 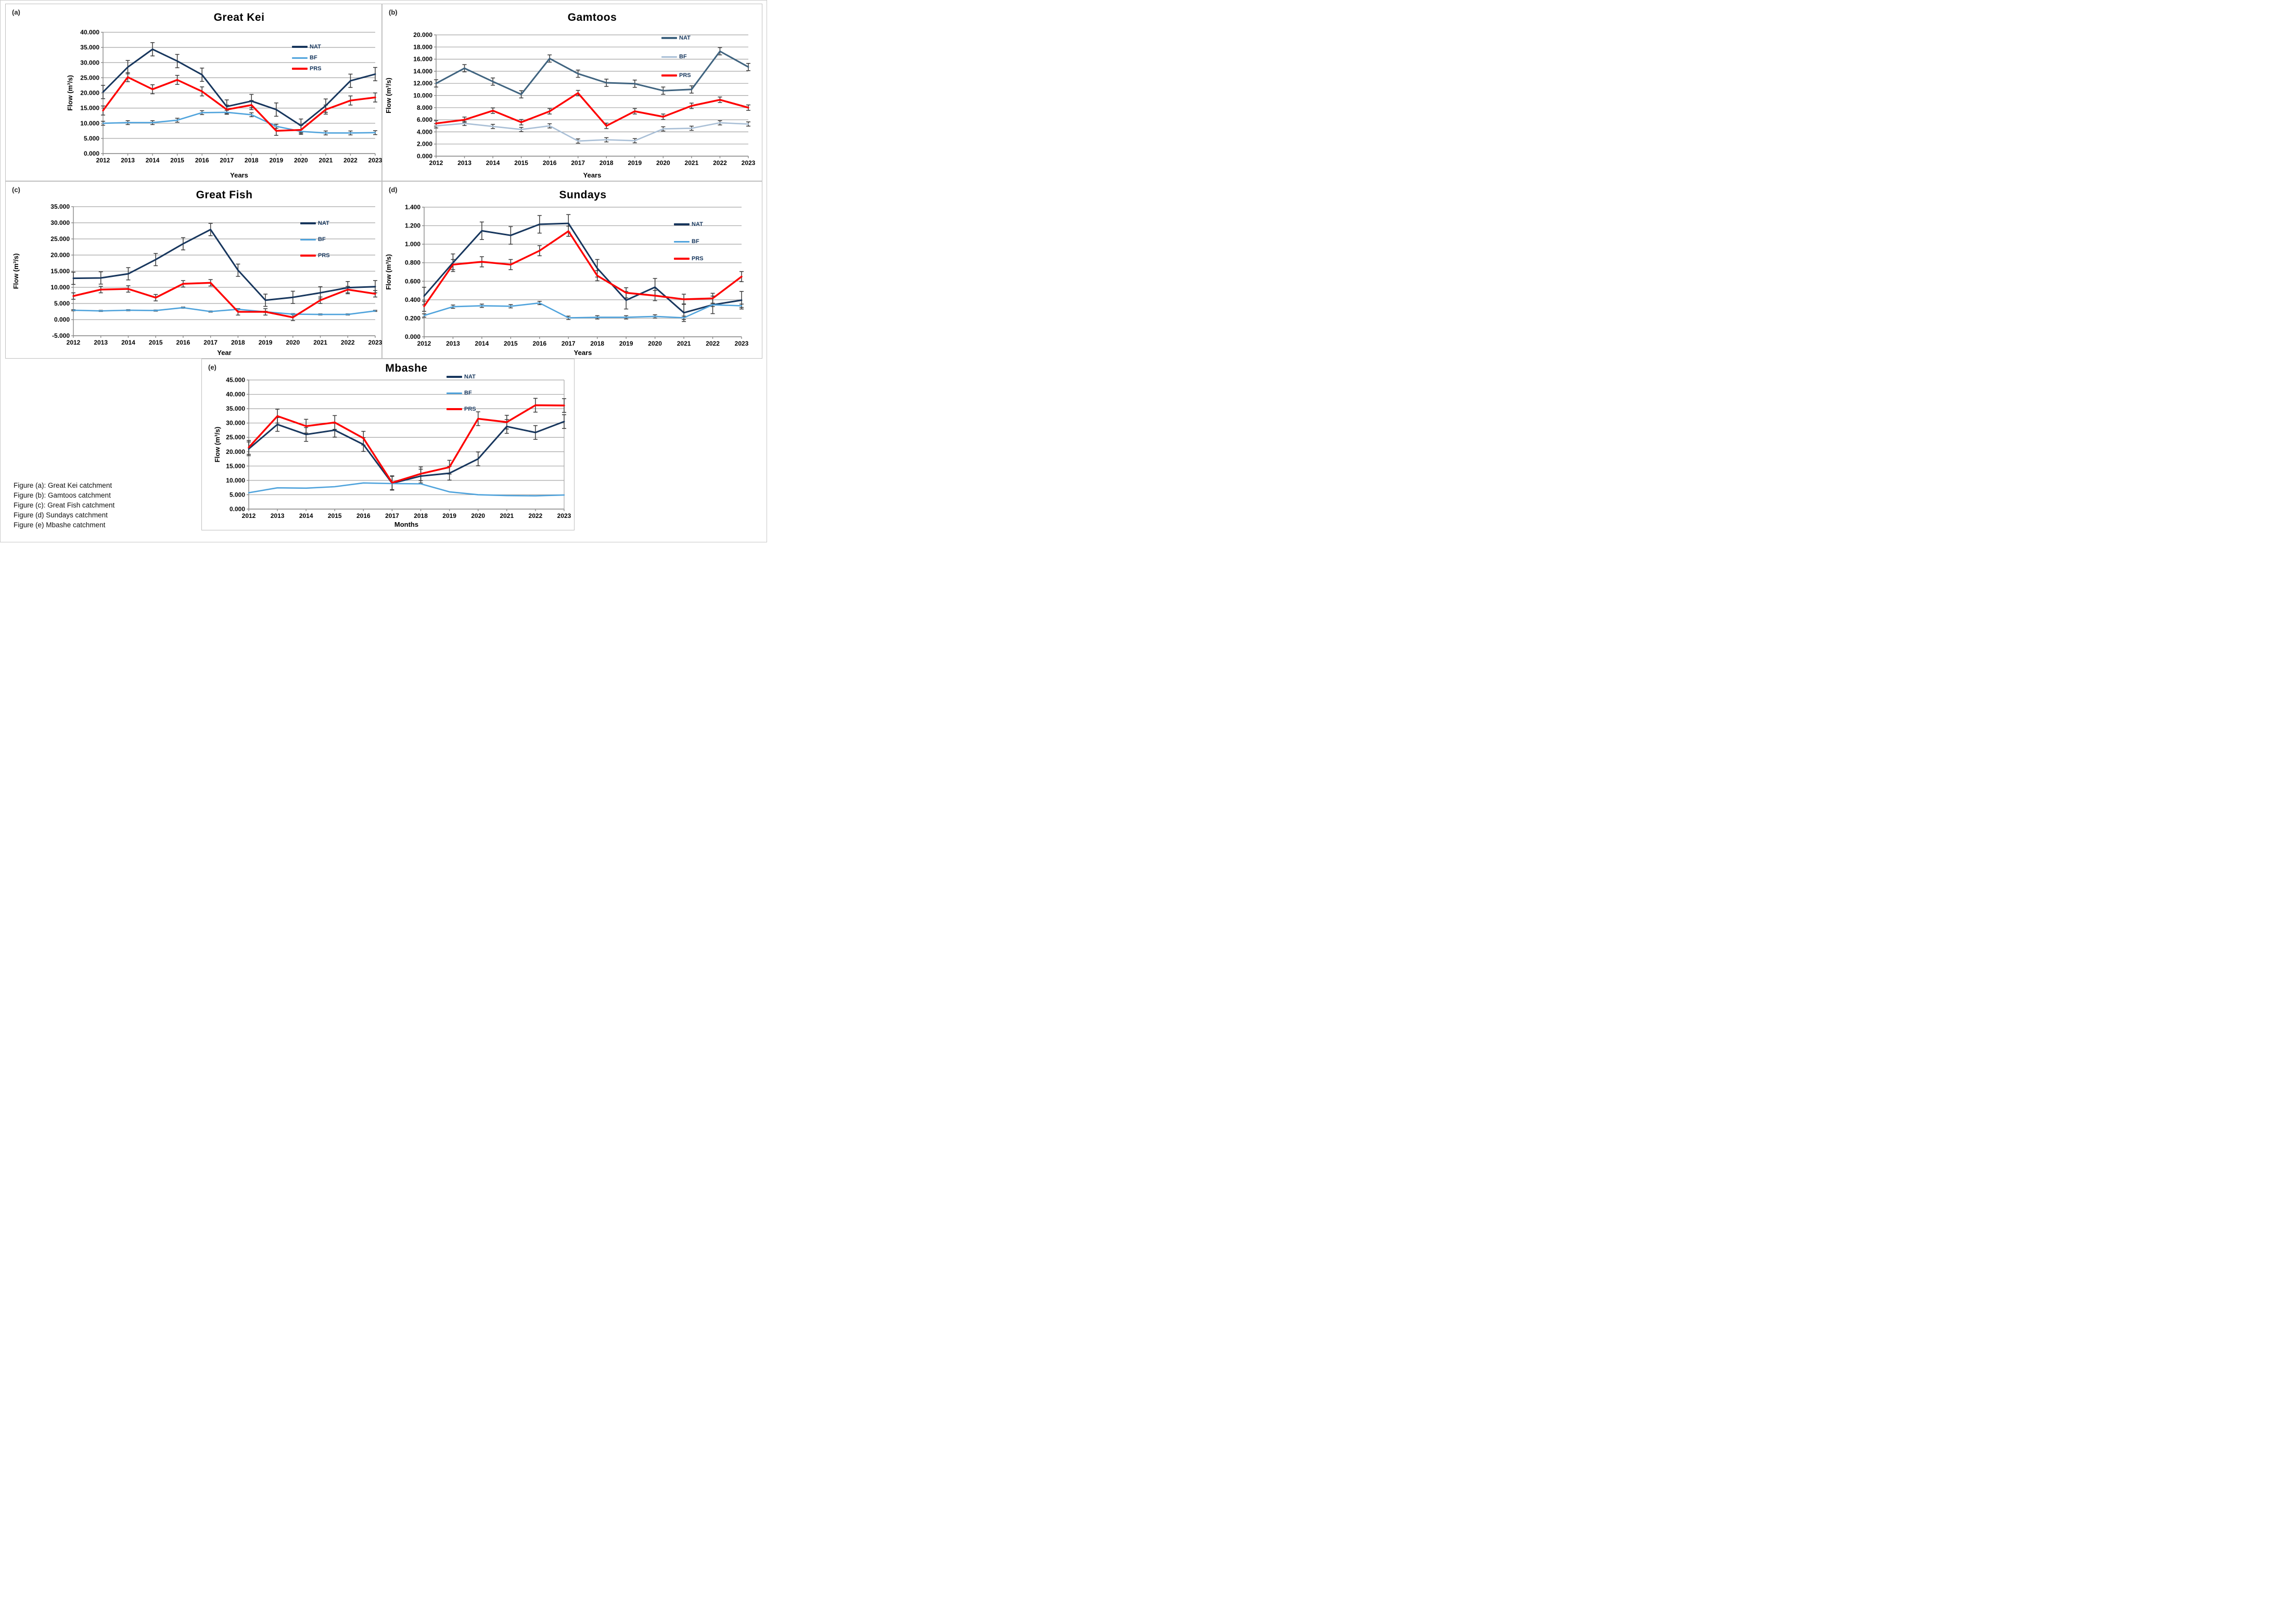 I want to click on chart-title: Great Kei, so click(x=239, y=17).